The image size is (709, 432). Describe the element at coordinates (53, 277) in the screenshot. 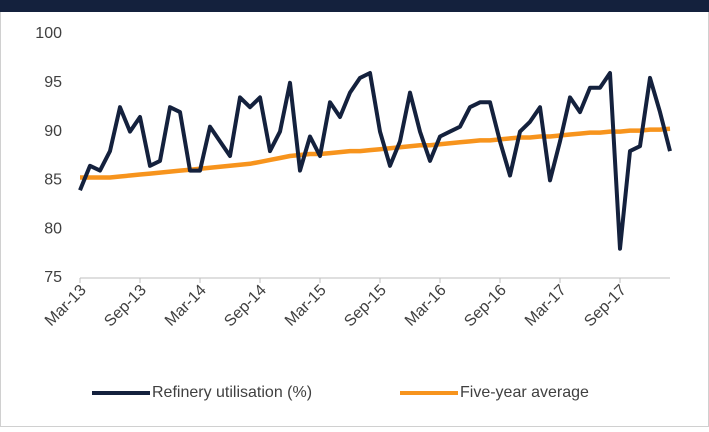

I see `y-tick-label: 75` at that location.